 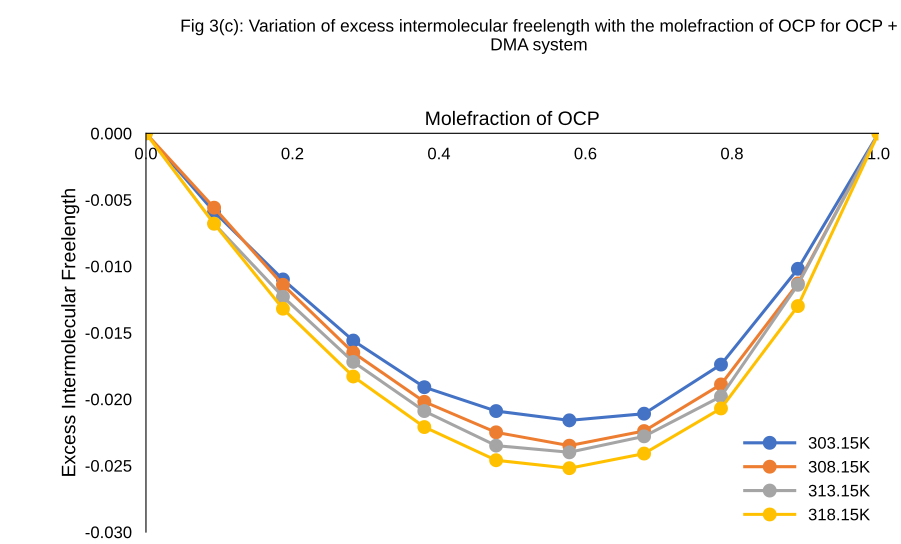 What do you see at coordinates (109, 333) in the screenshot?
I see `y-tick-label: -0.015` at bounding box center [109, 333].